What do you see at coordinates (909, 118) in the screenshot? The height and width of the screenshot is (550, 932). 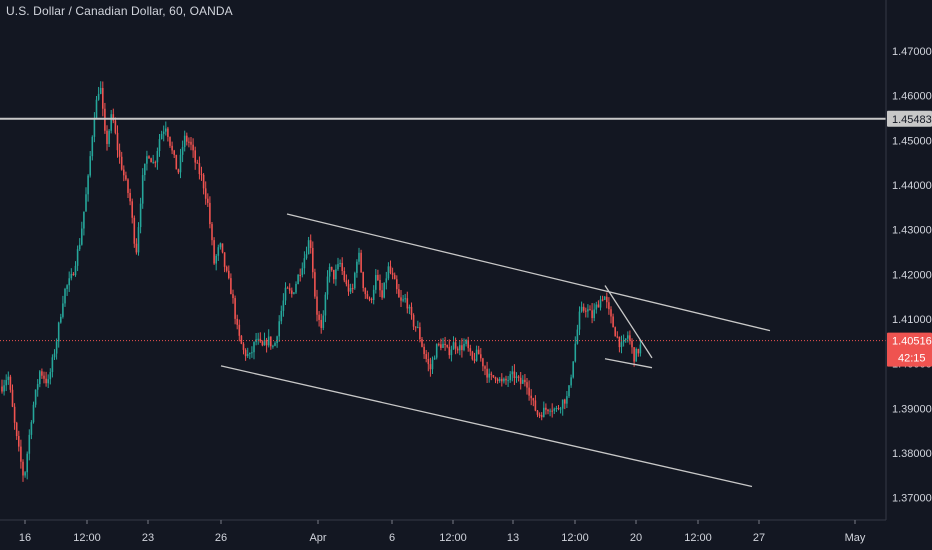 I see `level-price-tag` at bounding box center [909, 118].